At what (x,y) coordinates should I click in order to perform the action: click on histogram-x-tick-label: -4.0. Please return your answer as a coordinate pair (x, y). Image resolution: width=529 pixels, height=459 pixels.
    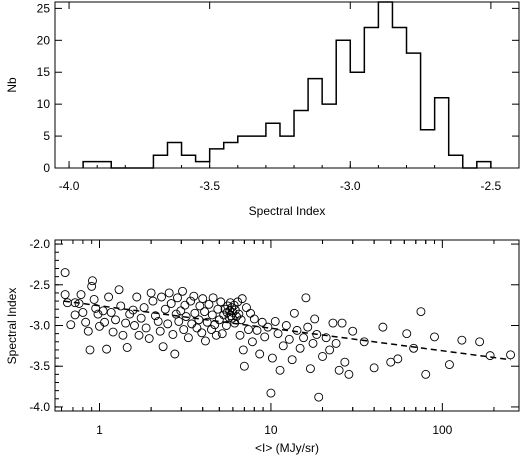
    Looking at the image, I should click on (69, 186).